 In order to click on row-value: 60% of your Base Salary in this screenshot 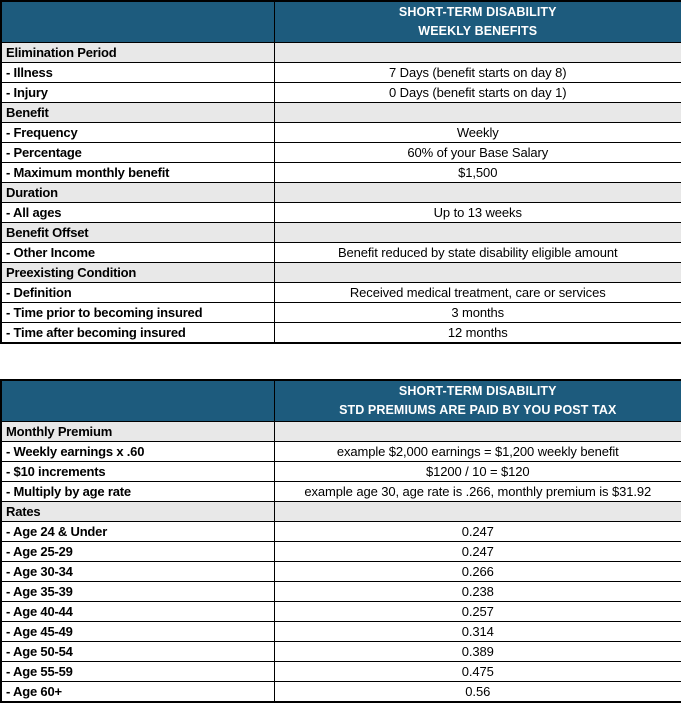, I will do `click(477, 153)`.